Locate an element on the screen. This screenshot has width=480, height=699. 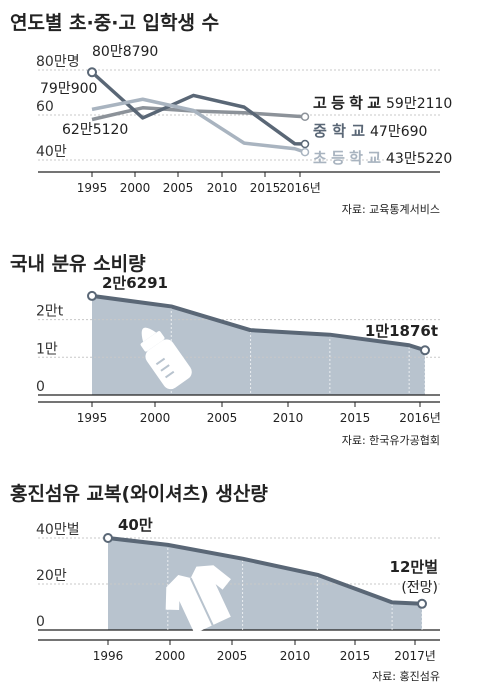
annotation-label: 79만900 is located at coordinates (68, 89).